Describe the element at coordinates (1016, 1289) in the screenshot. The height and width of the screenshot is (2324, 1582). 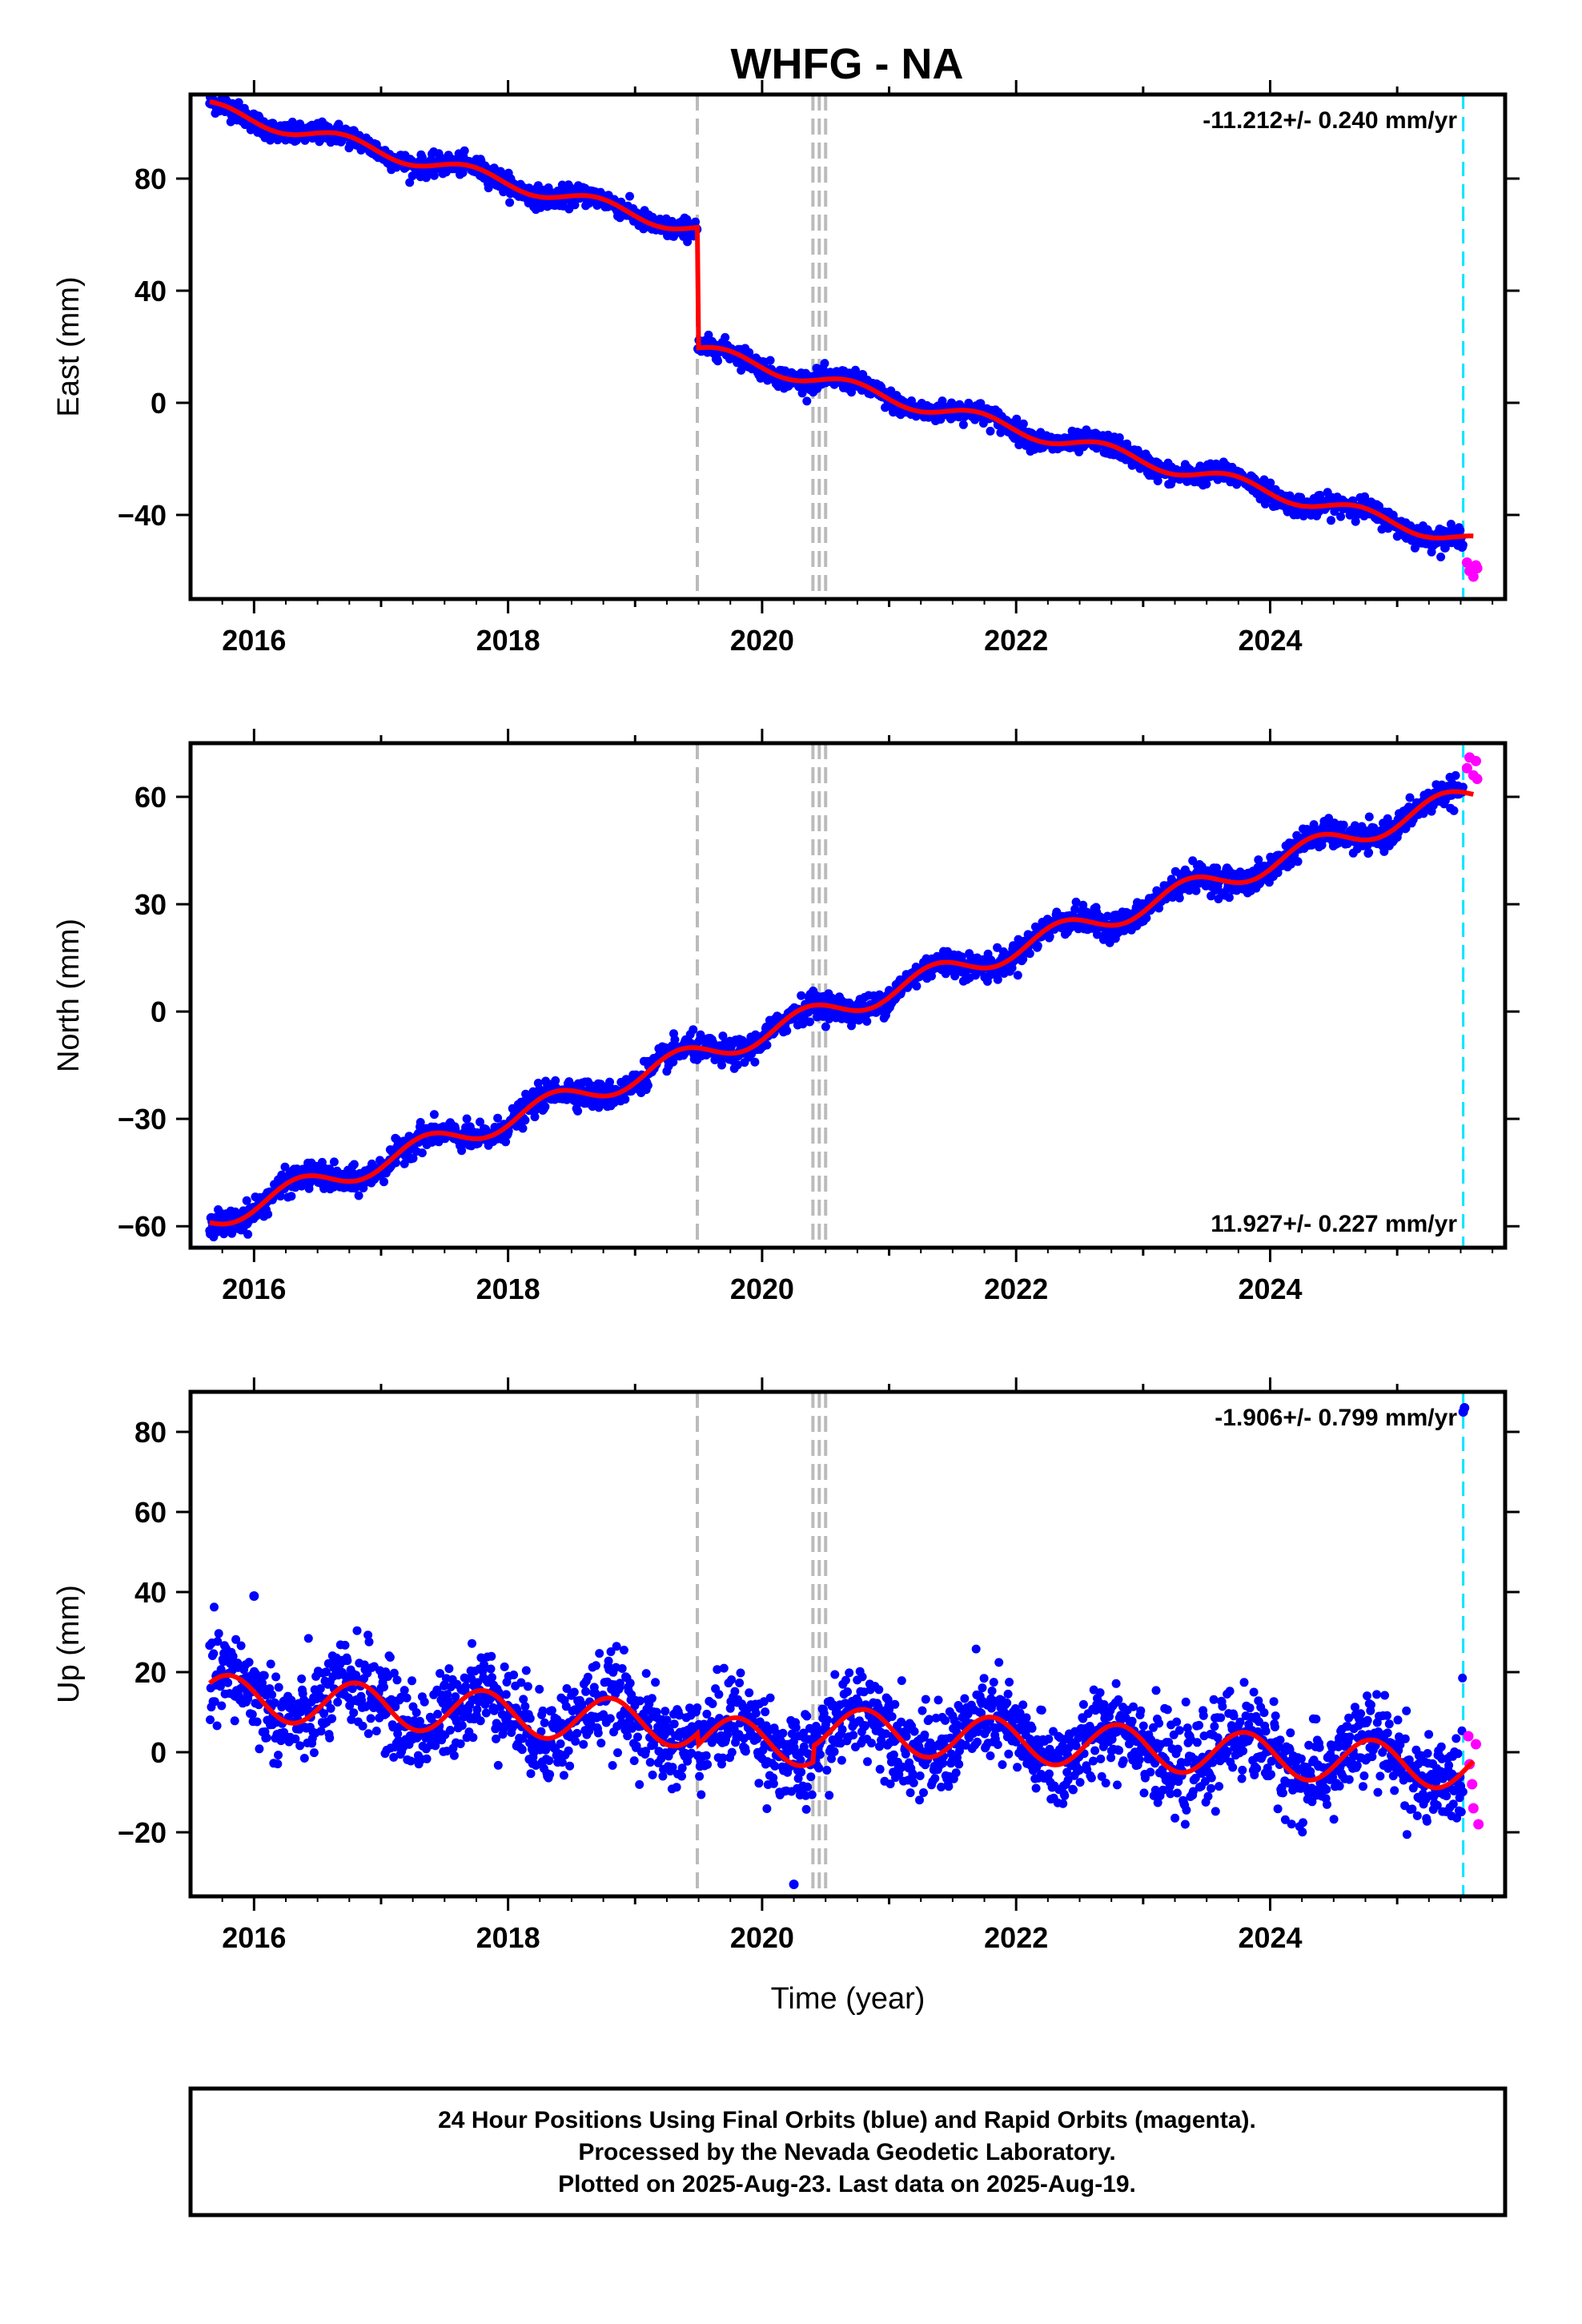
I see `x-tick-label: 2022` at that location.